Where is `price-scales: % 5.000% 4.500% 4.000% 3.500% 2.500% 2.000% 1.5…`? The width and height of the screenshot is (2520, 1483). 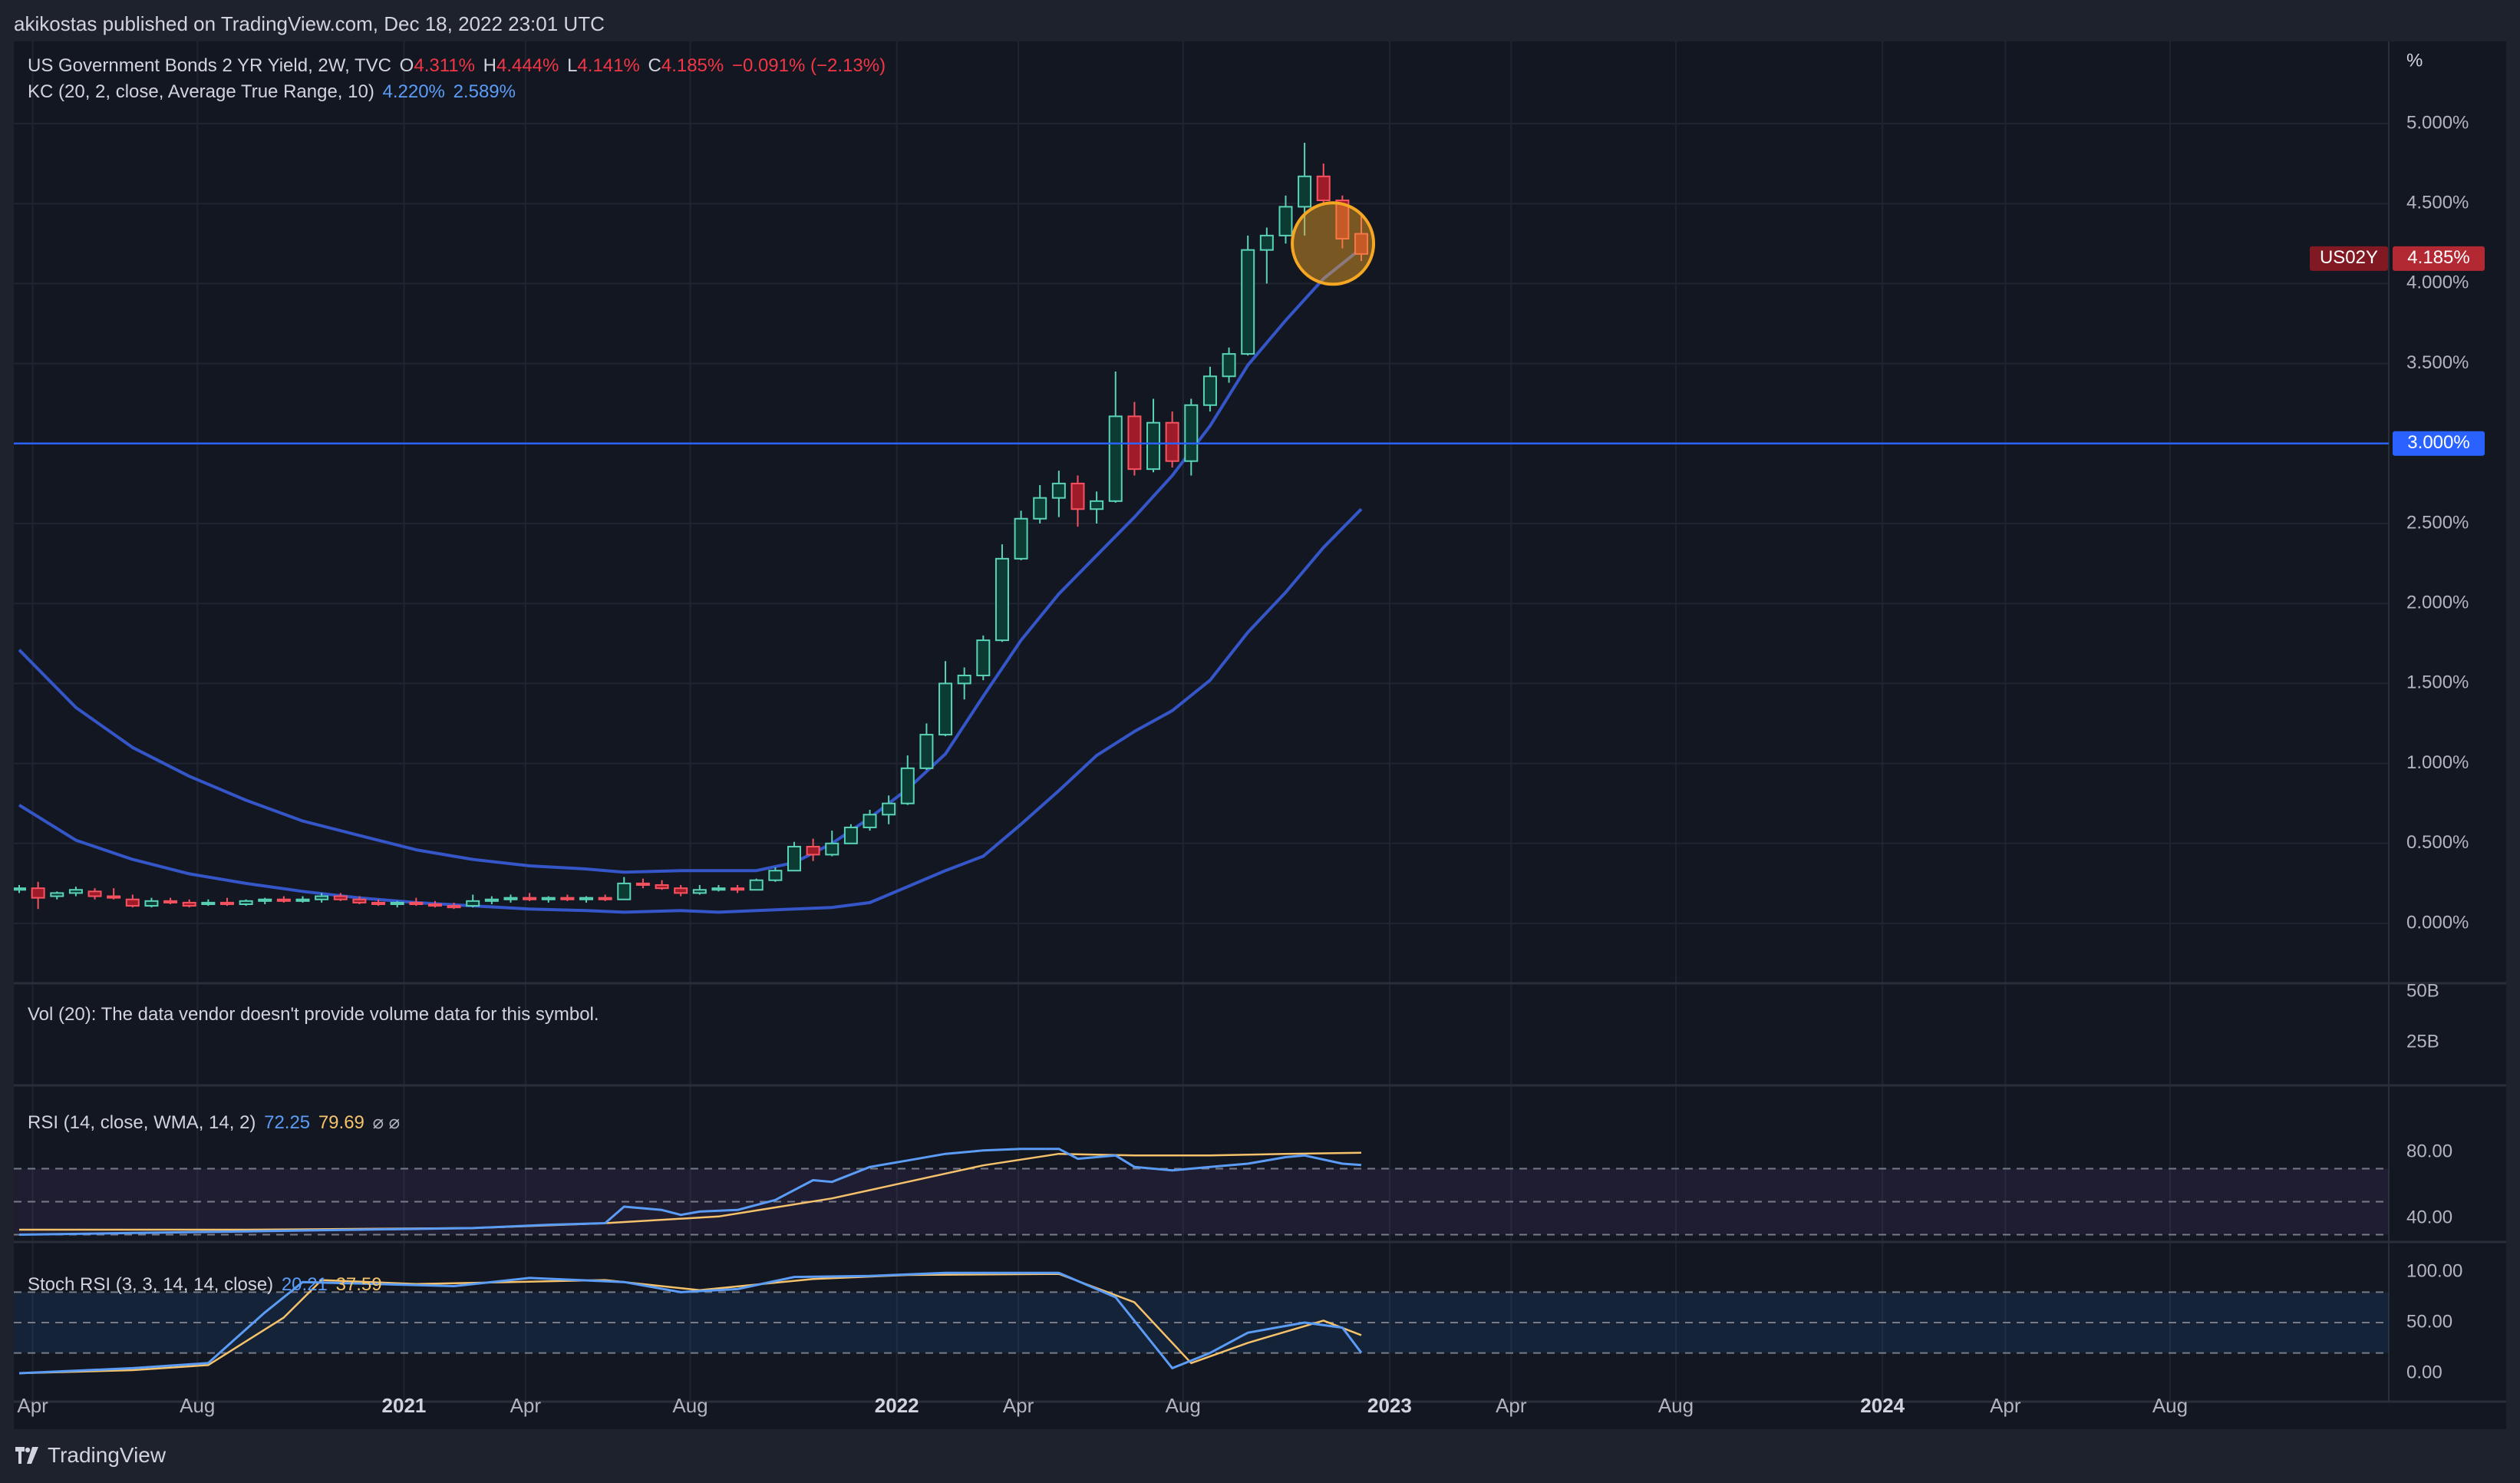 price-scales: % 5.000% 4.500% 4.000% 3.500% 2.500% 2.000% 1.5… is located at coordinates (2397, 716).